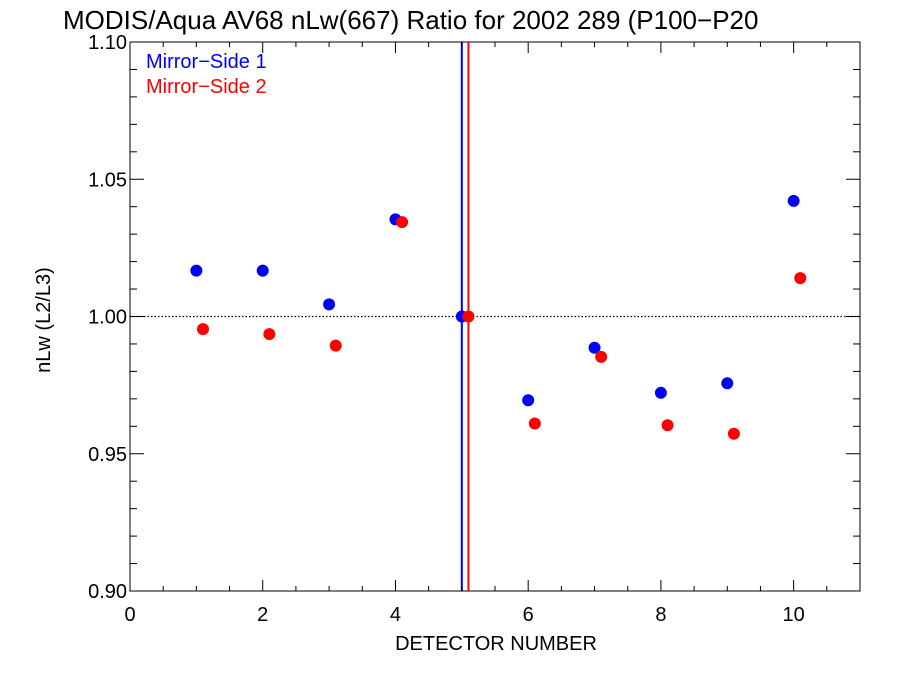  What do you see at coordinates (206, 87) in the screenshot?
I see `legend-entry-2: Mirror−Side 2` at bounding box center [206, 87].